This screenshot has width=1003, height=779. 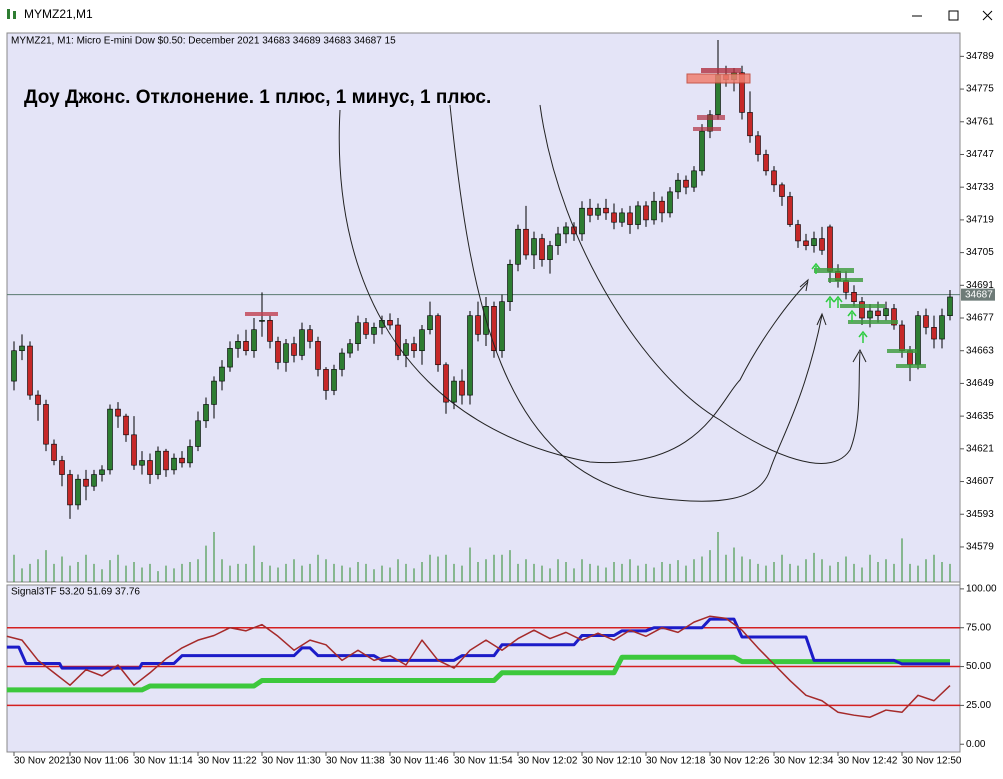 I want to click on y-tick-label: 34733, so click(x=980, y=187).